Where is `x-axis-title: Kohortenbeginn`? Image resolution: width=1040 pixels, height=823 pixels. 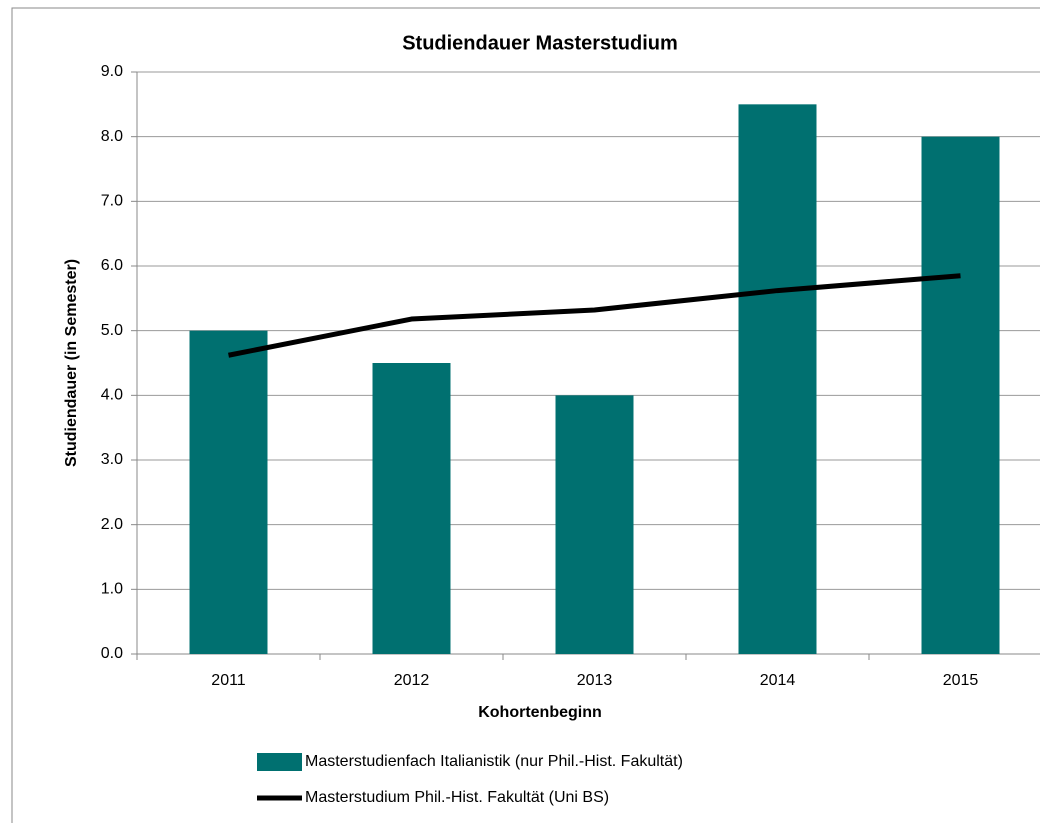 x-axis-title: Kohortenbeginn is located at coordinates (540, 712).